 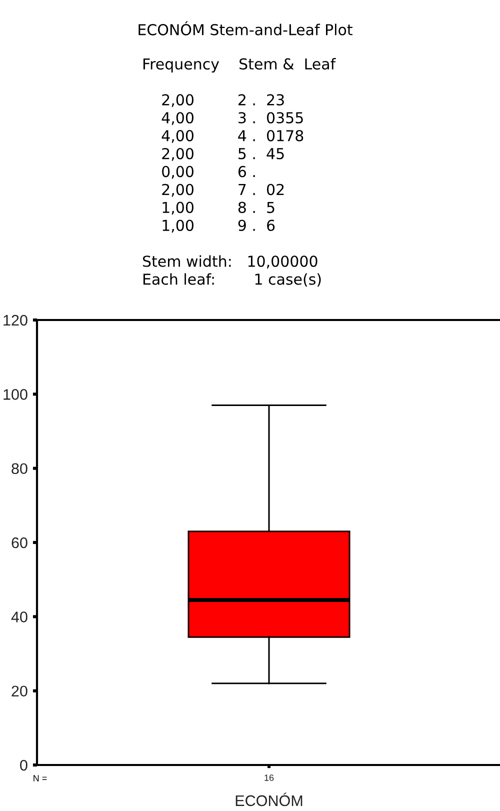 I want to click on y-tick-label: 40, so click(x=19, y=617).